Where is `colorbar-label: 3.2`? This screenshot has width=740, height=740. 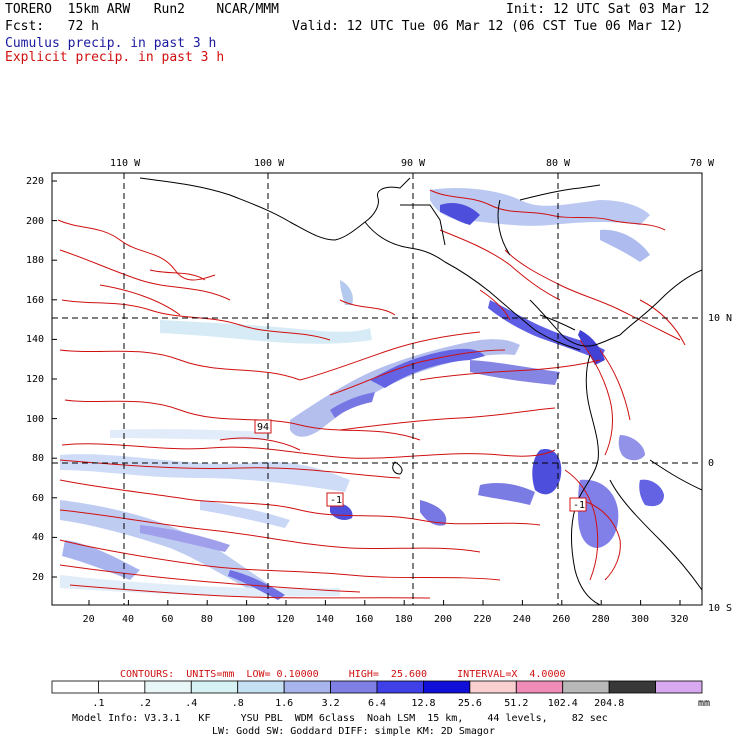
colorbar-label: 3.2 is located at coordinates (330, 703).